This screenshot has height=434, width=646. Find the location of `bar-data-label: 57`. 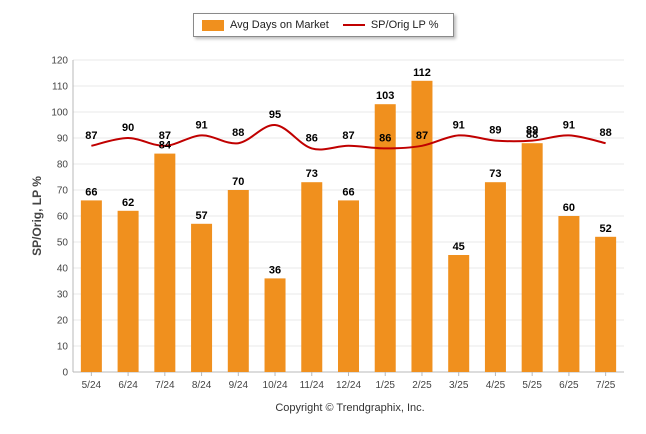

bar-data-label: 57 is located at coordinates (201, 216).